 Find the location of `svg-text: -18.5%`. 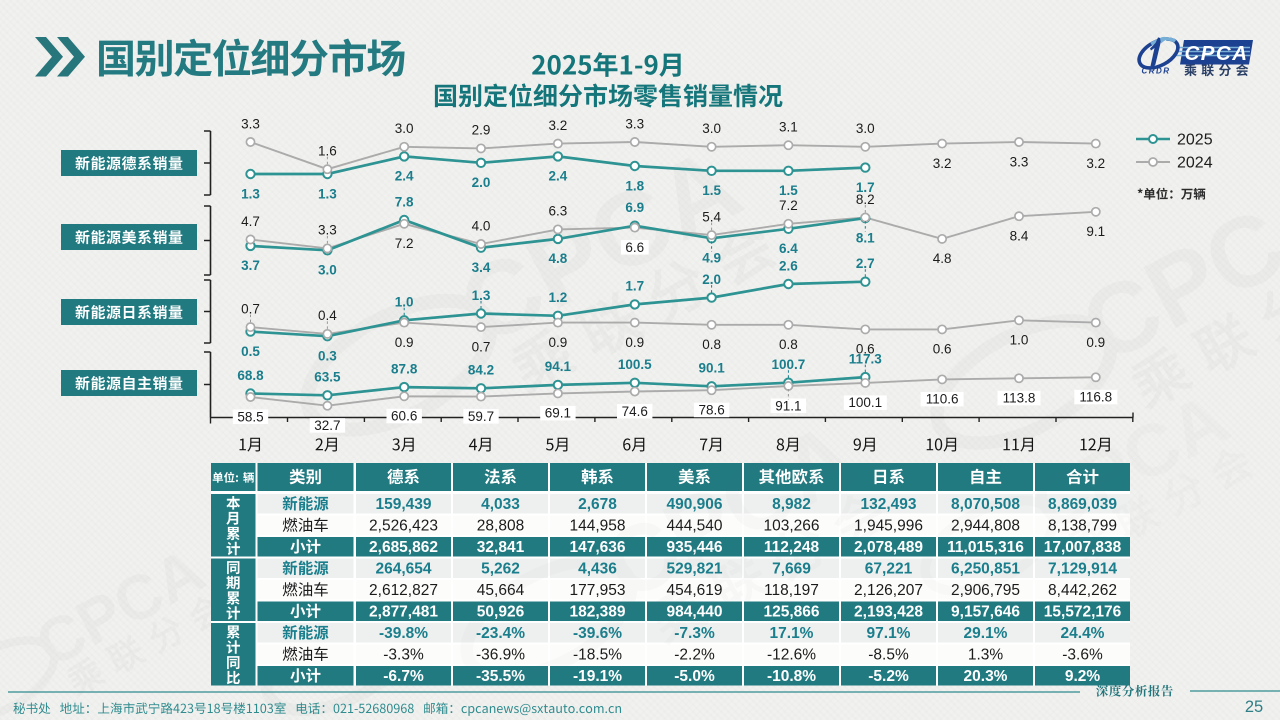

svg-text: -18.5% is located at coordinates (597, 655).